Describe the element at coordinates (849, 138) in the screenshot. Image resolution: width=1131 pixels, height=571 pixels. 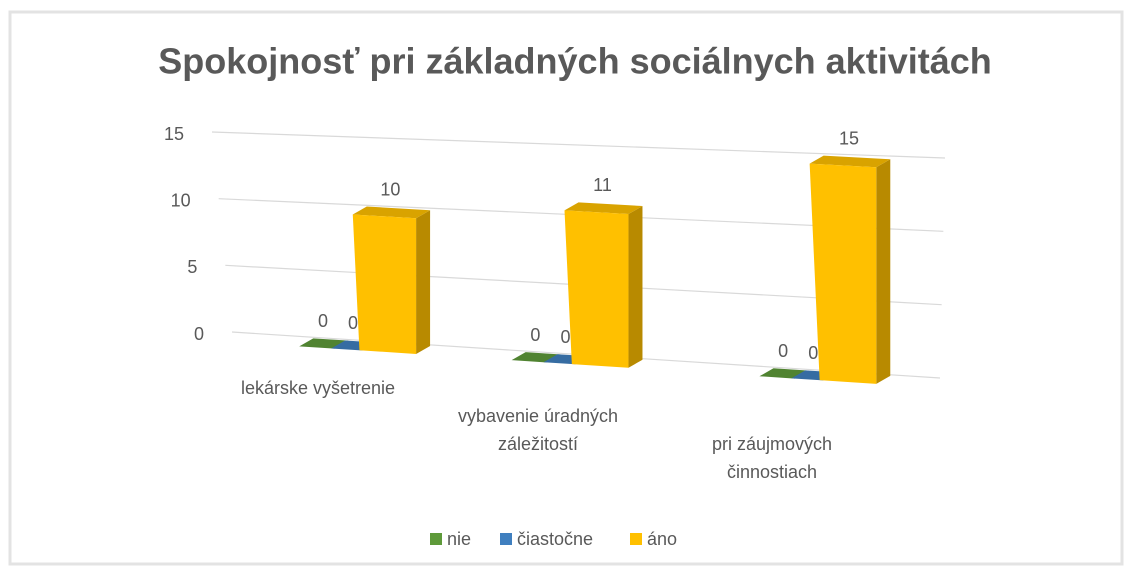
I see `value-label: 15` at that location.